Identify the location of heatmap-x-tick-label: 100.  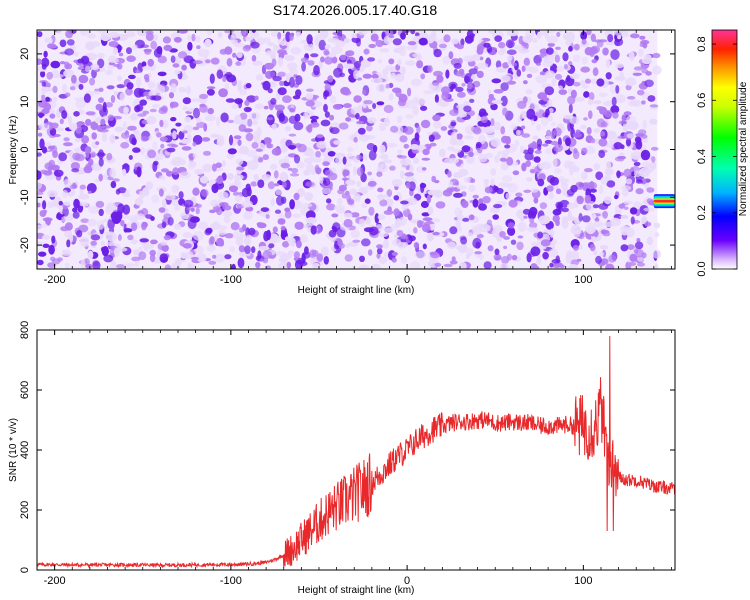
(583, 280).